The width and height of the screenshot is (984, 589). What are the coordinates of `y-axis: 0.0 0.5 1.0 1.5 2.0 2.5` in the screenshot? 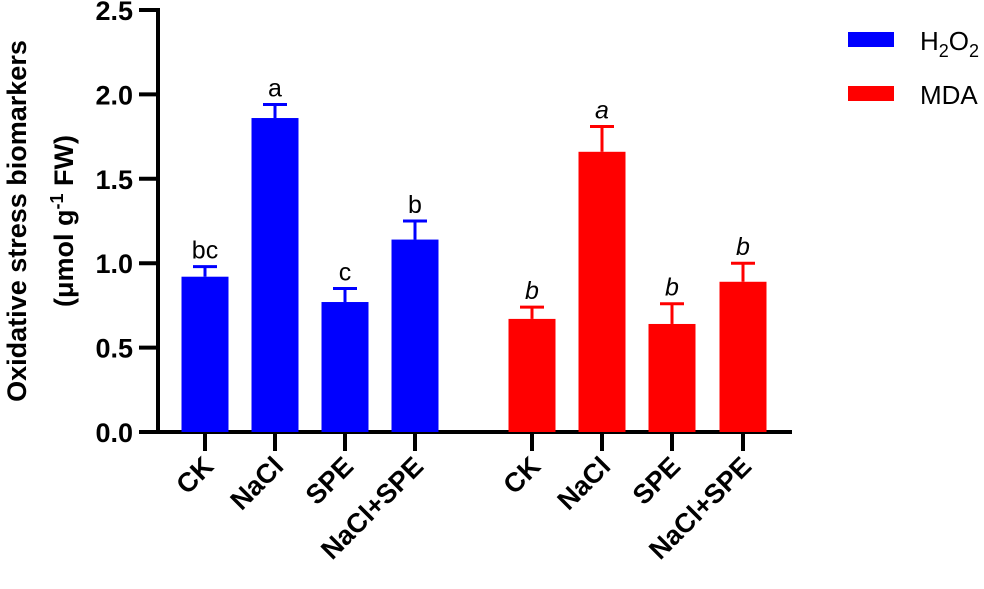 It's located at (127, 224).